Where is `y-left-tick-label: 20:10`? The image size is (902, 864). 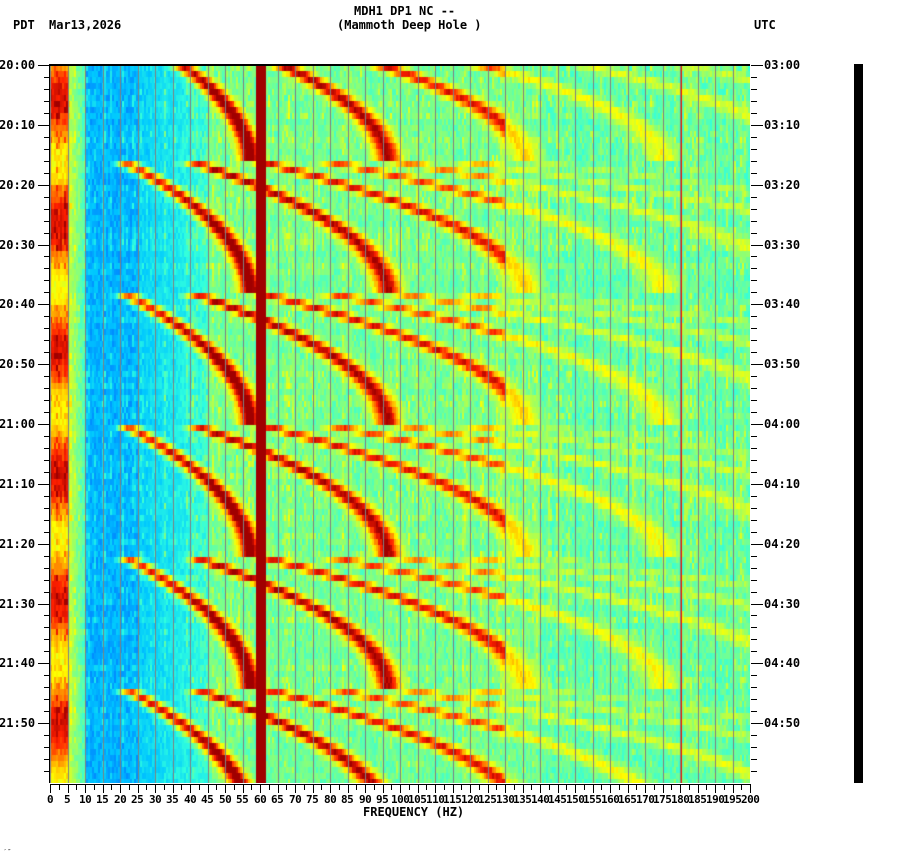
y-left-tick-label: 20:10 is located at coordinates (18, 125).